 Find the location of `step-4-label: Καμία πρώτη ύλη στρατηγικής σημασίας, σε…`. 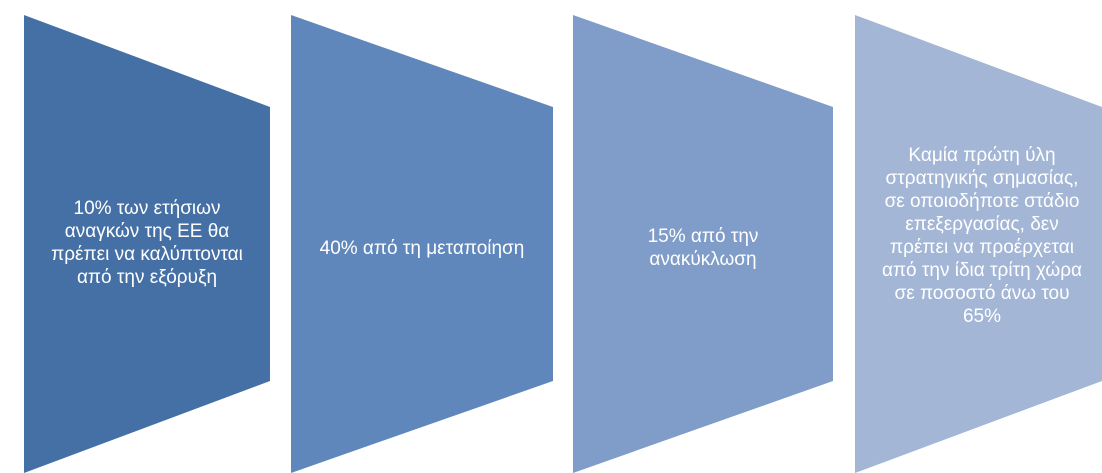

step-4-label: Καμία πρώτη ύλη στρατηγικής σημασίας, σε… is located at coordinates (982, 236).